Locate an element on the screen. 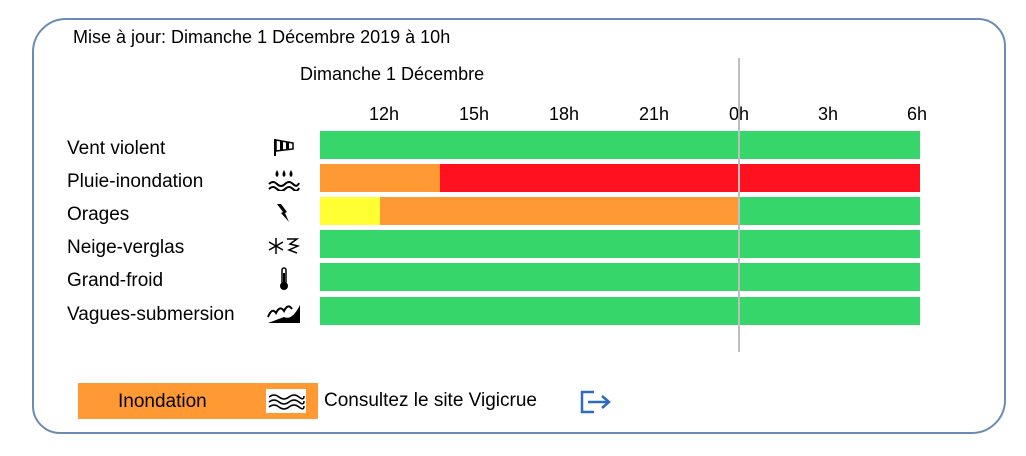  row-bar-vent-violent is located at coordinates (620, 145).